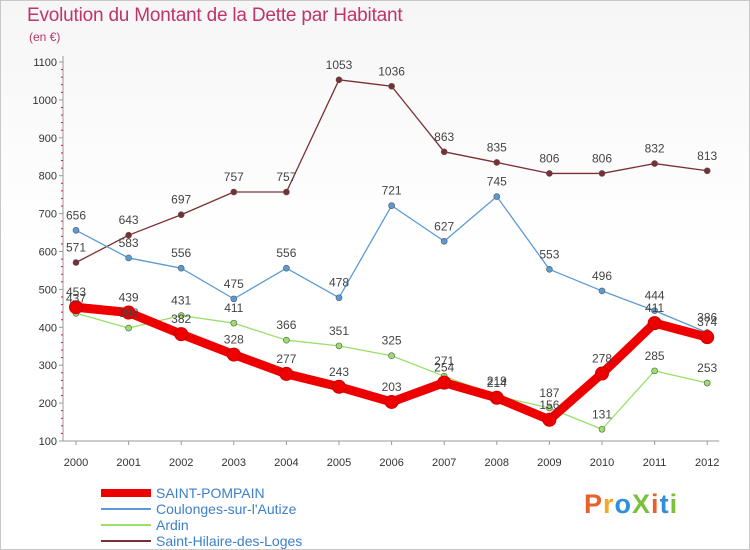 The image size is (750, 550). I want to click on data-label: 475, so click(234, 284).